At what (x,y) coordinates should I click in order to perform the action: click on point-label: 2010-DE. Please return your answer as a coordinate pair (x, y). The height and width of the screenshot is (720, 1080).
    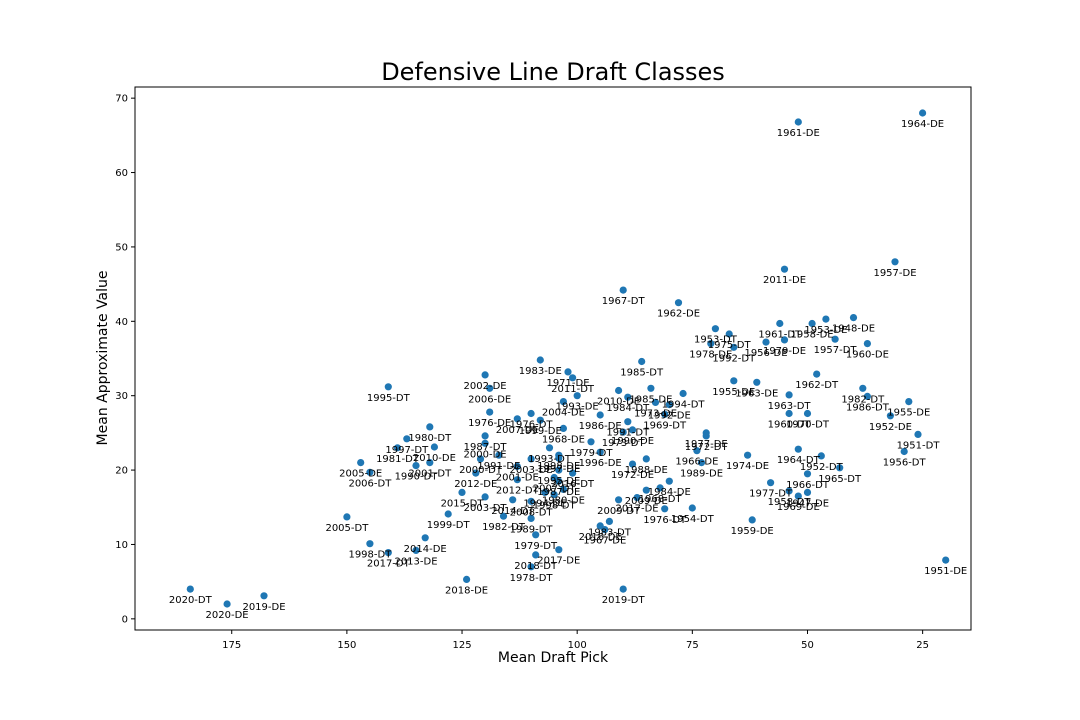
    Looking at the image, I should click on (434, 458).